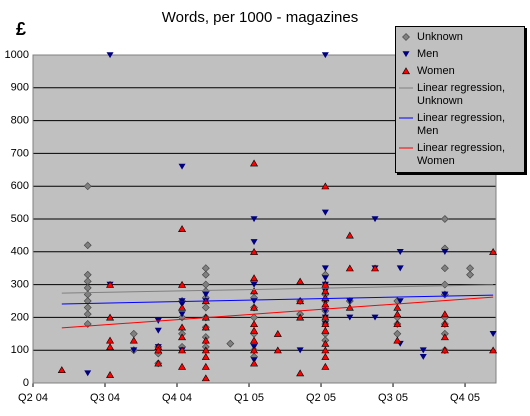  I want to click on y-tick-label: 500, so click(20, 219).